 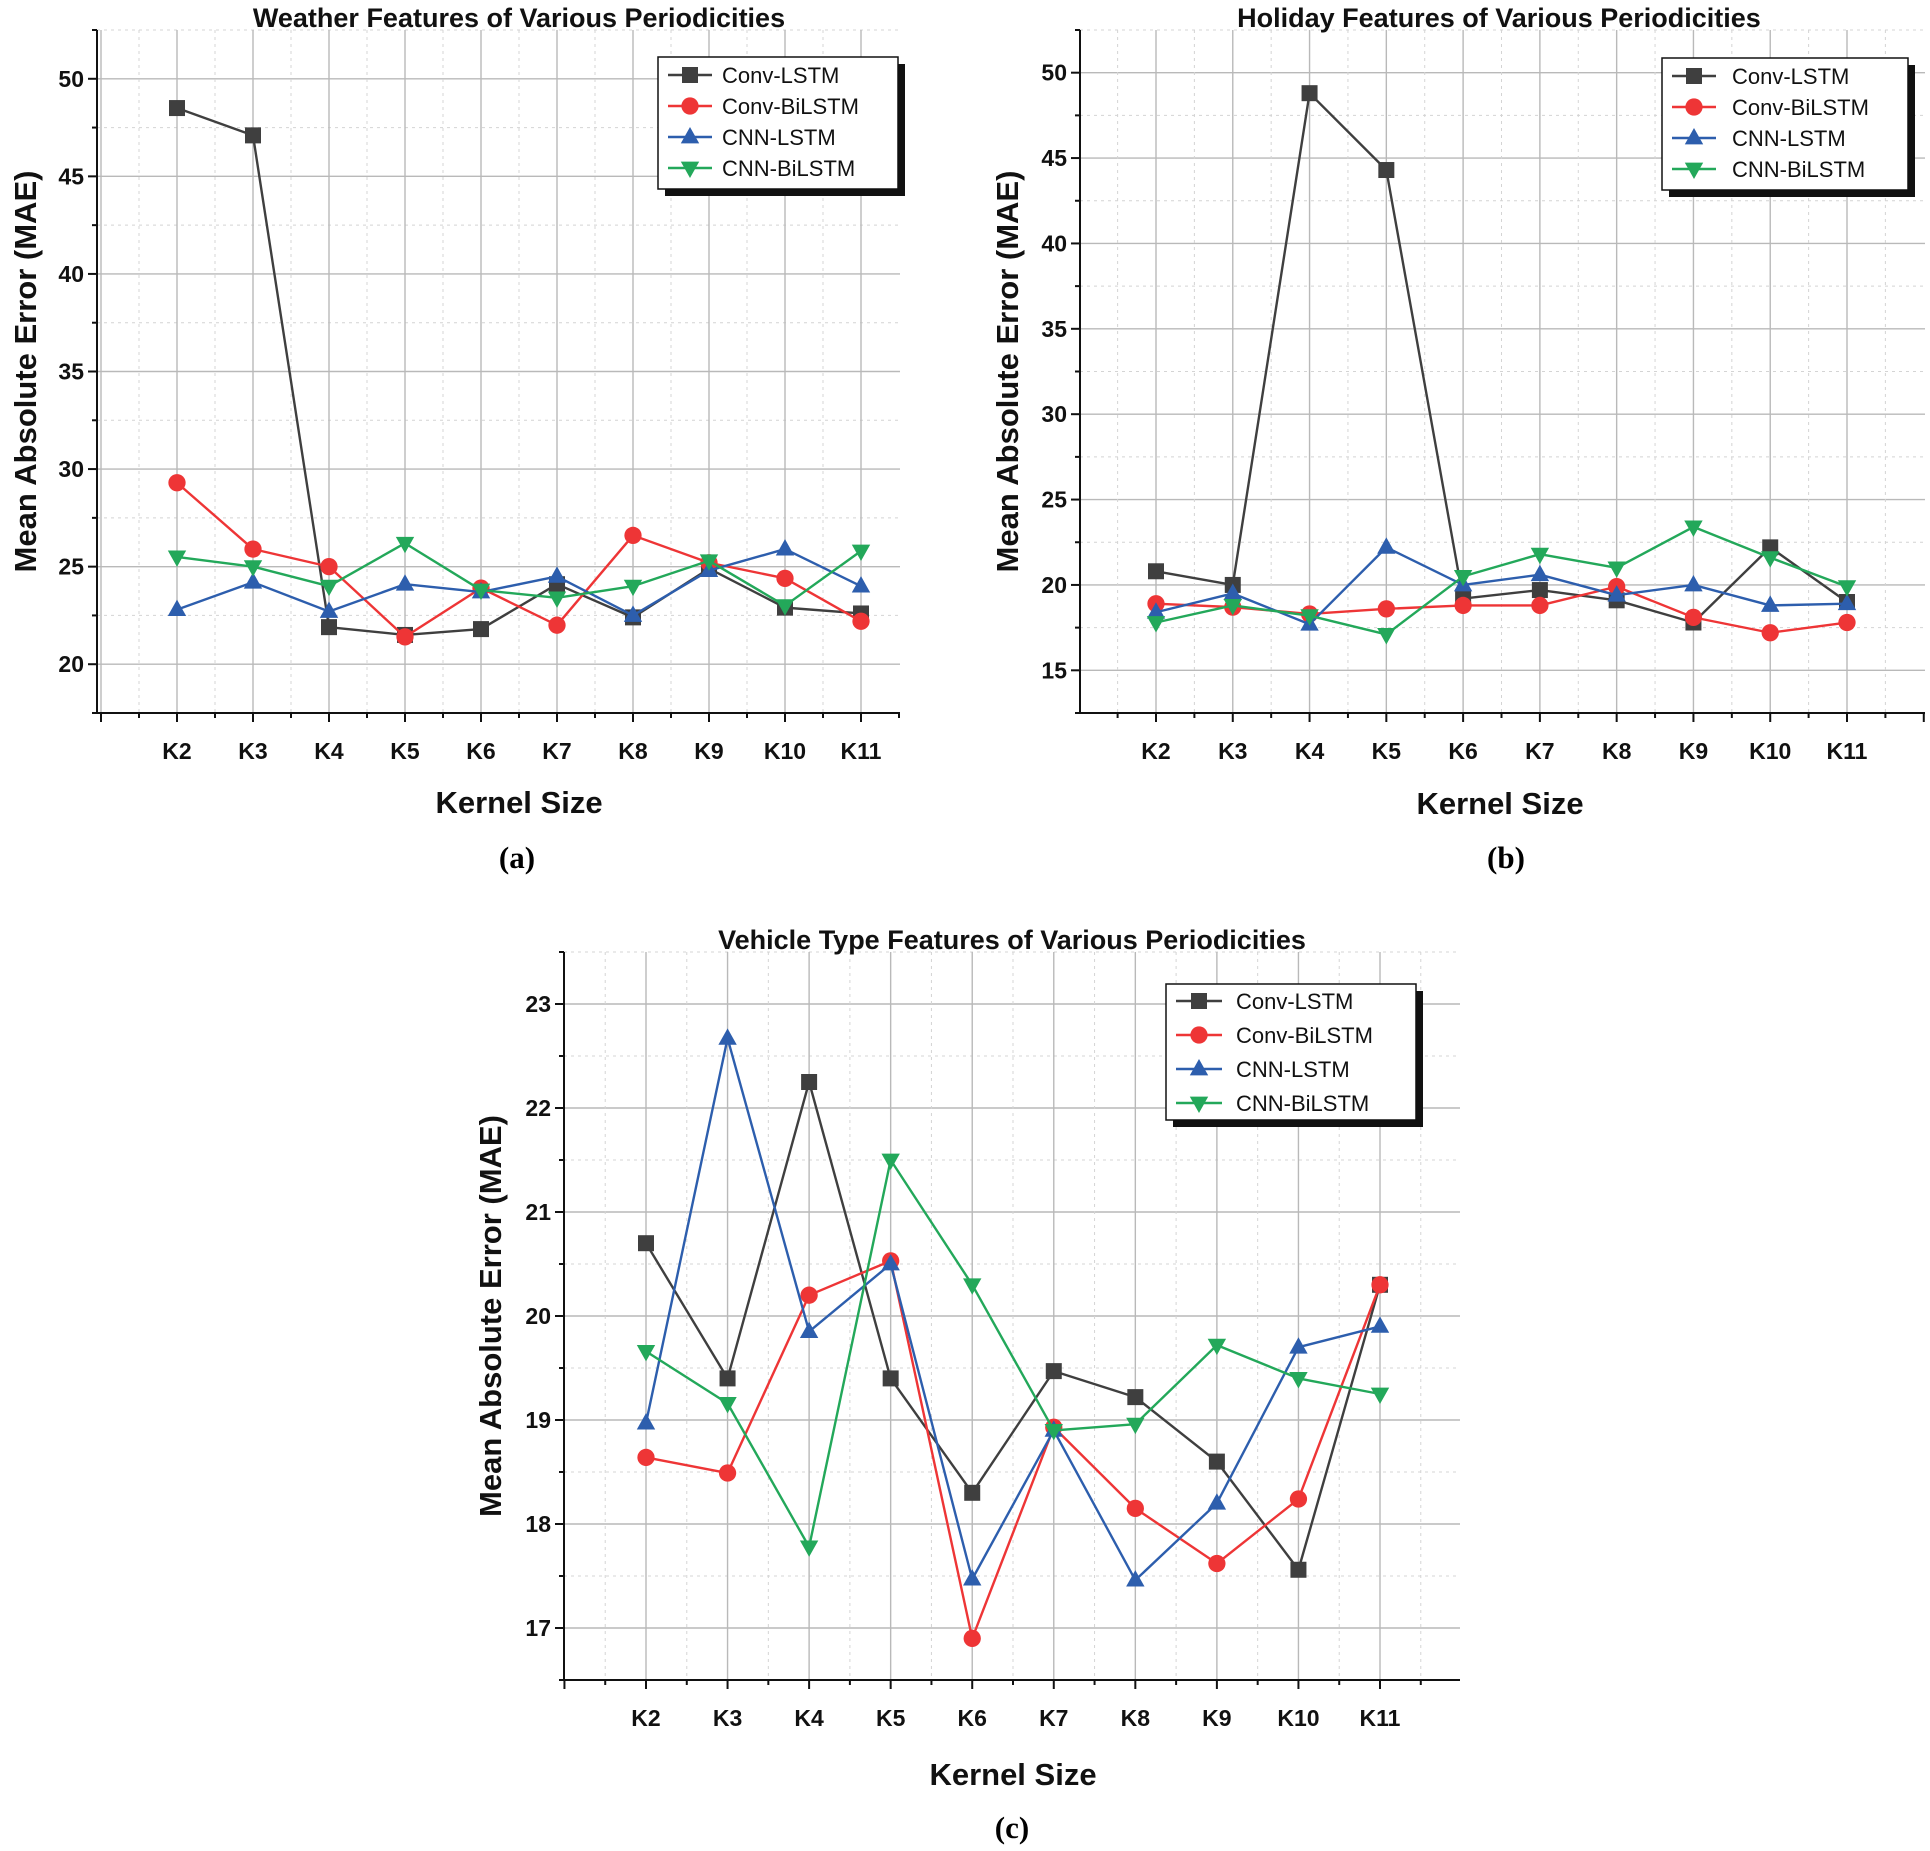 I want to click on y-tick-label: 15, so click(x=1054, y=670).